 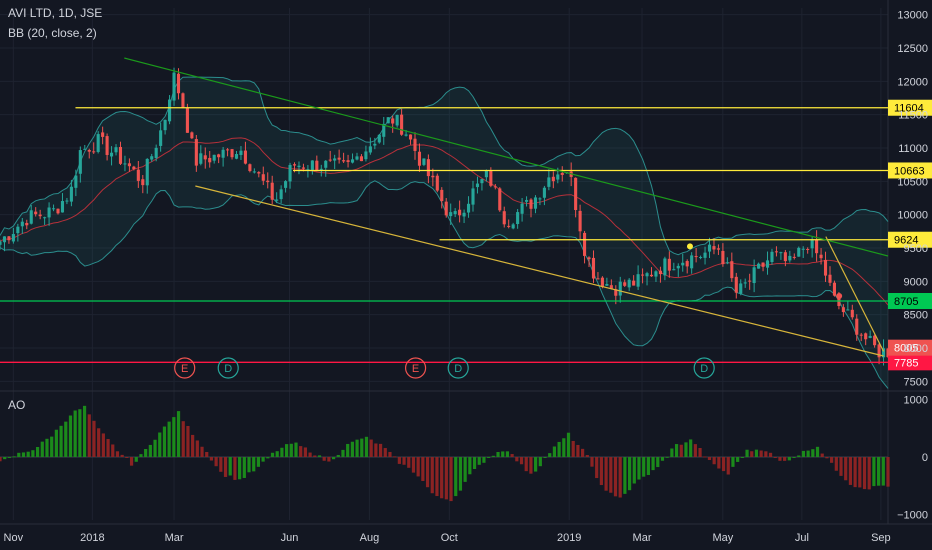 What do you see at coordinates (17, 405) in the screenshot?
I see `oscillator-legend: AO` at bounding box center [17, 405].